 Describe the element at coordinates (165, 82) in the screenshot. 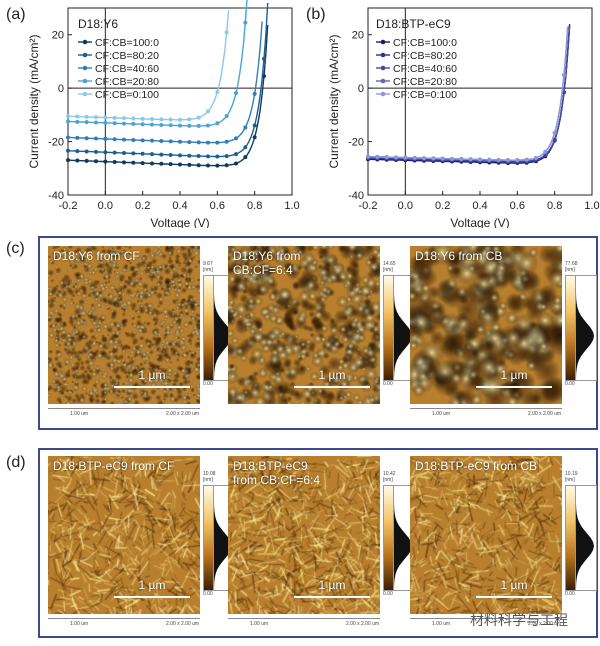

I see `series-line` at that location.